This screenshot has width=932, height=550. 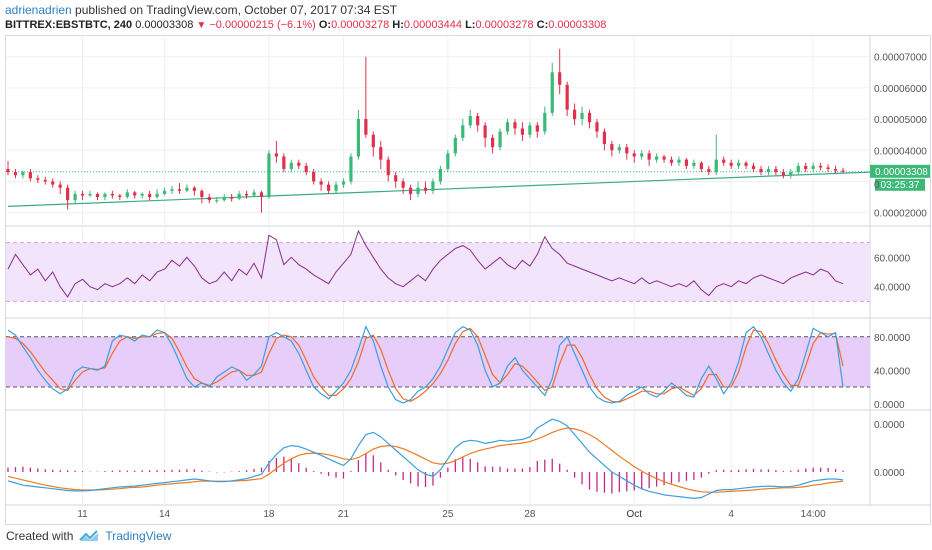 I want to click on tradingview-link: TradingView, so click(x=138, y=536).